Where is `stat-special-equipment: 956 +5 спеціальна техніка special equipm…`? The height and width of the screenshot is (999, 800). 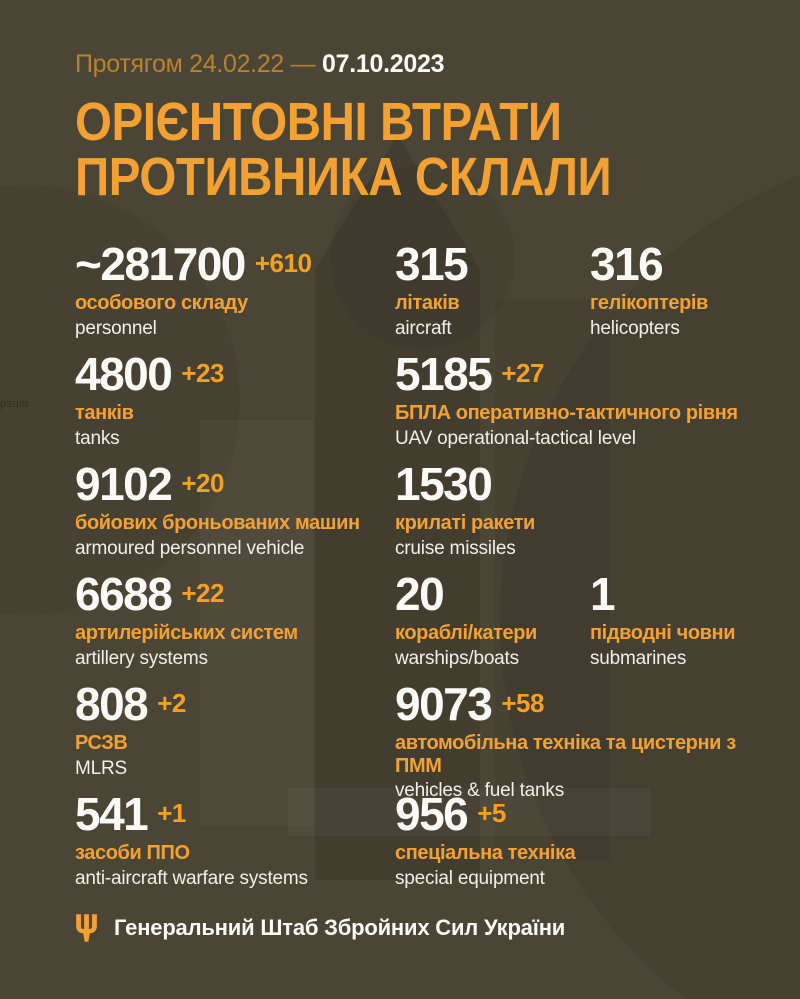 stat-special-equipment: 956 +5 спеціальна техніка special equipm… is located at coordinates (587, 846).